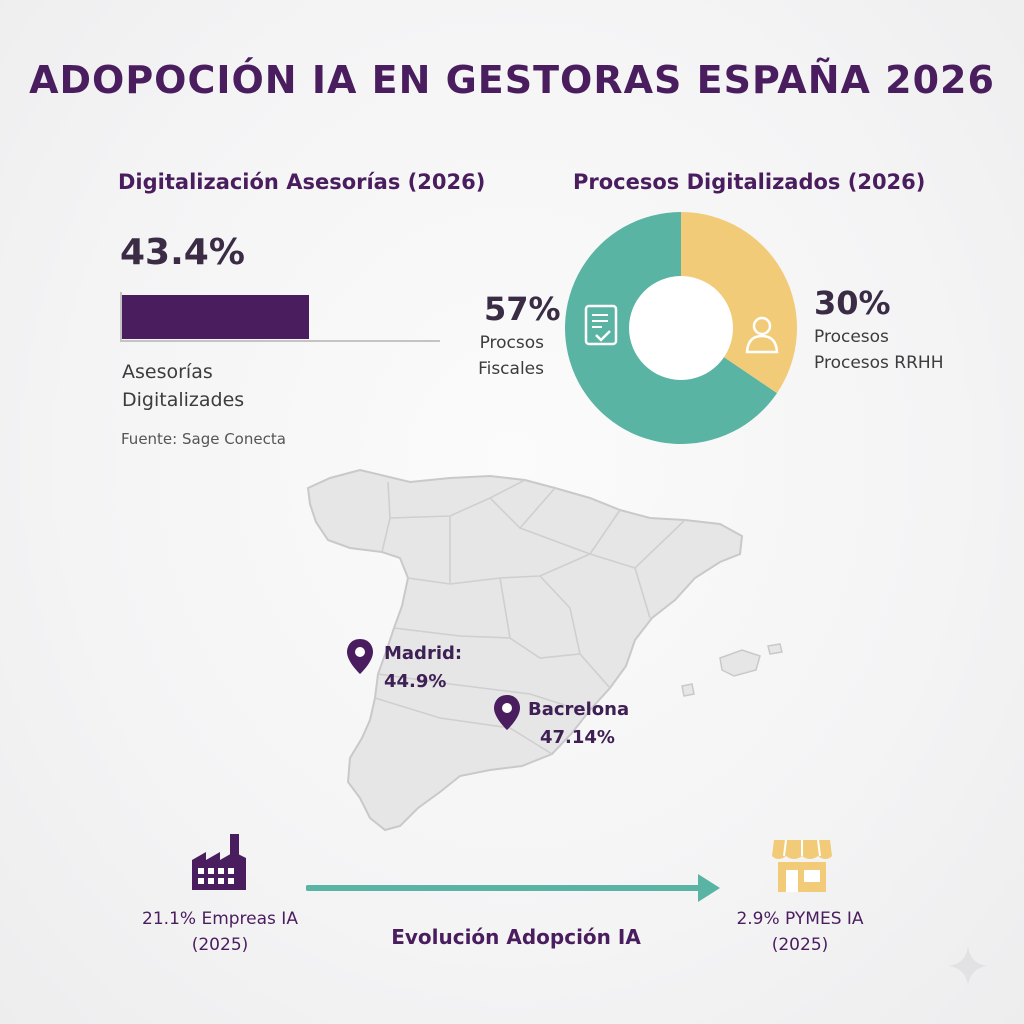 This screenshot has height=1024, width=1024. I want to click on right-subtitle: Procesos Digitalizados (2026), so click(749, 182).